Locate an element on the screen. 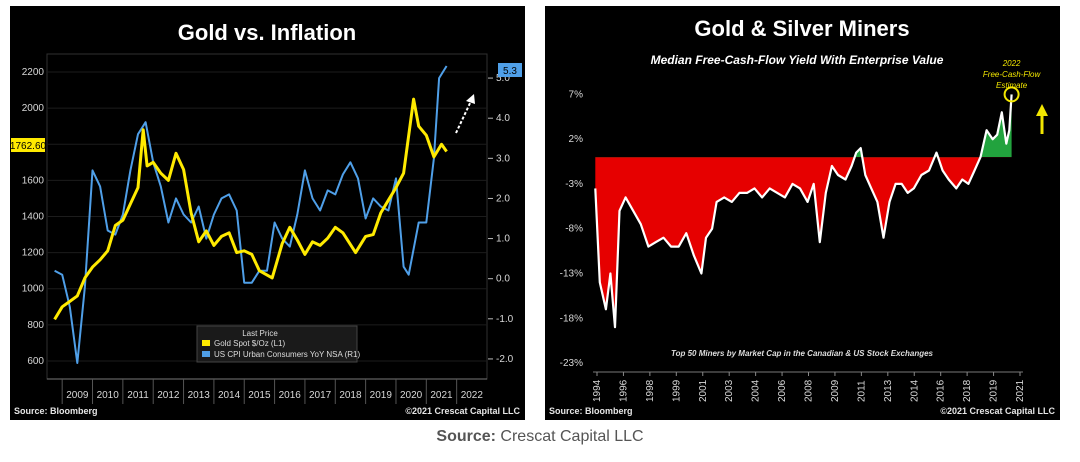  right-y-tick-label: -2.0 is located at coordinates (505, 359).